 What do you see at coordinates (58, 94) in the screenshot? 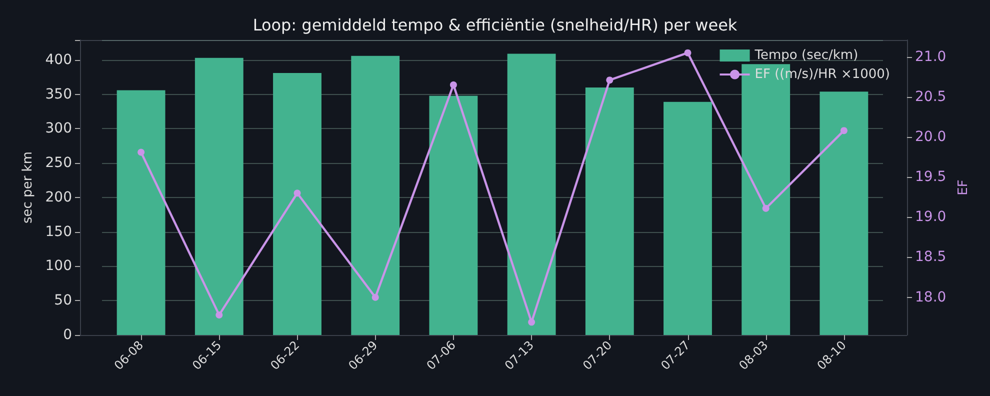
I see `y-tick-label: 350` at bounding box center [58, 94].